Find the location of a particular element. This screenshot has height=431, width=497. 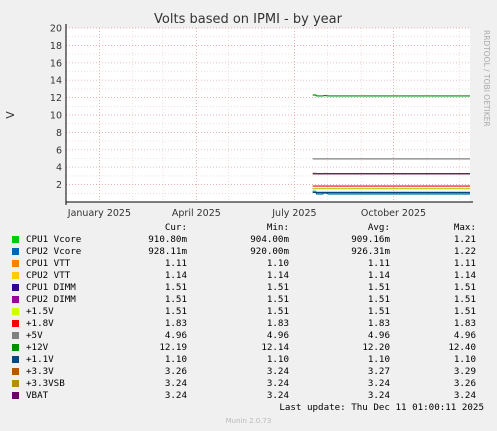

legend-avg-value: 1.83 is located at coordinates (378, 323).